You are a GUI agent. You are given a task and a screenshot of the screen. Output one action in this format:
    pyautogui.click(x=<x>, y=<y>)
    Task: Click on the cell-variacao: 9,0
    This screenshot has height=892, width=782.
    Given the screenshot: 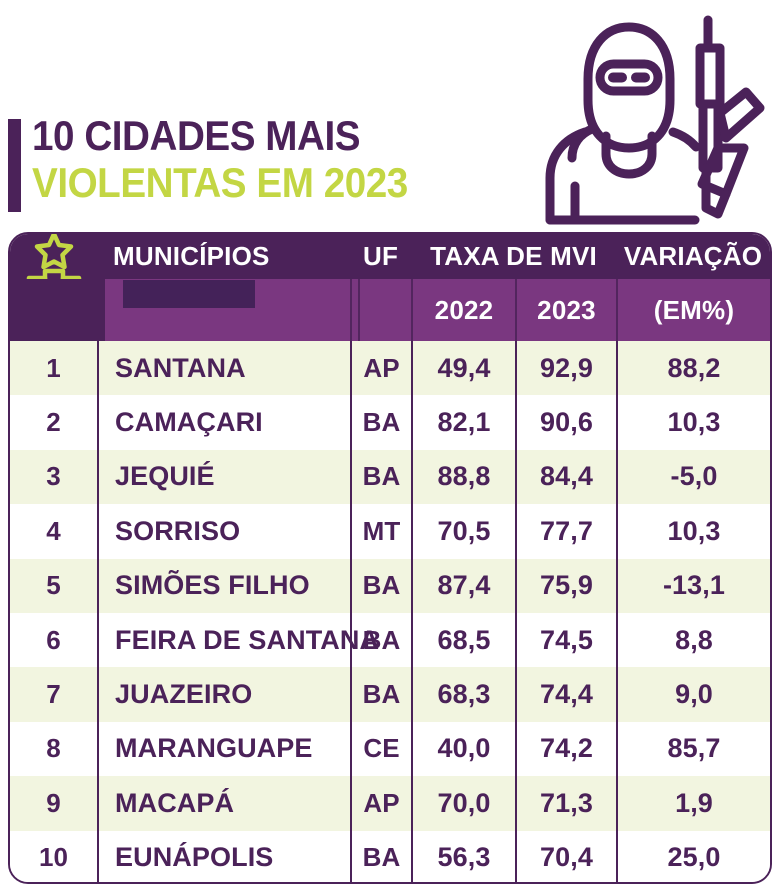 What is the action you would take?
    pyautogui.click(x=693, y=694)
    